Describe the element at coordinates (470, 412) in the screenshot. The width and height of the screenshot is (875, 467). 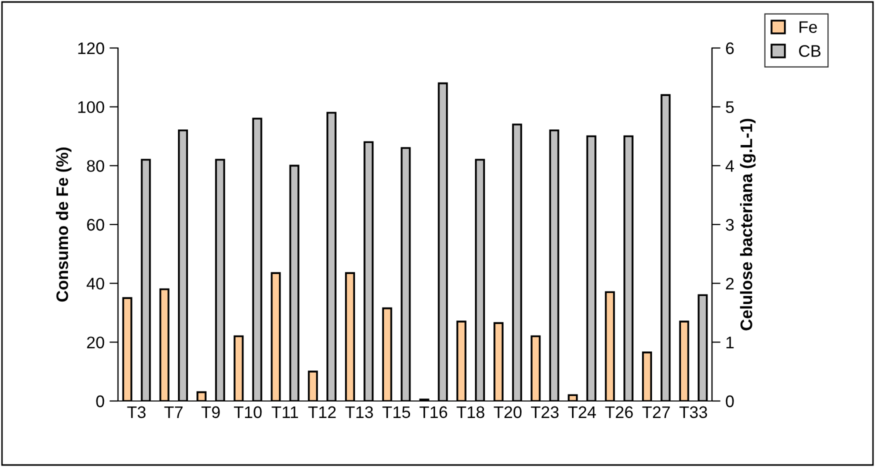
I see `x-tick-label: T18` at that location.